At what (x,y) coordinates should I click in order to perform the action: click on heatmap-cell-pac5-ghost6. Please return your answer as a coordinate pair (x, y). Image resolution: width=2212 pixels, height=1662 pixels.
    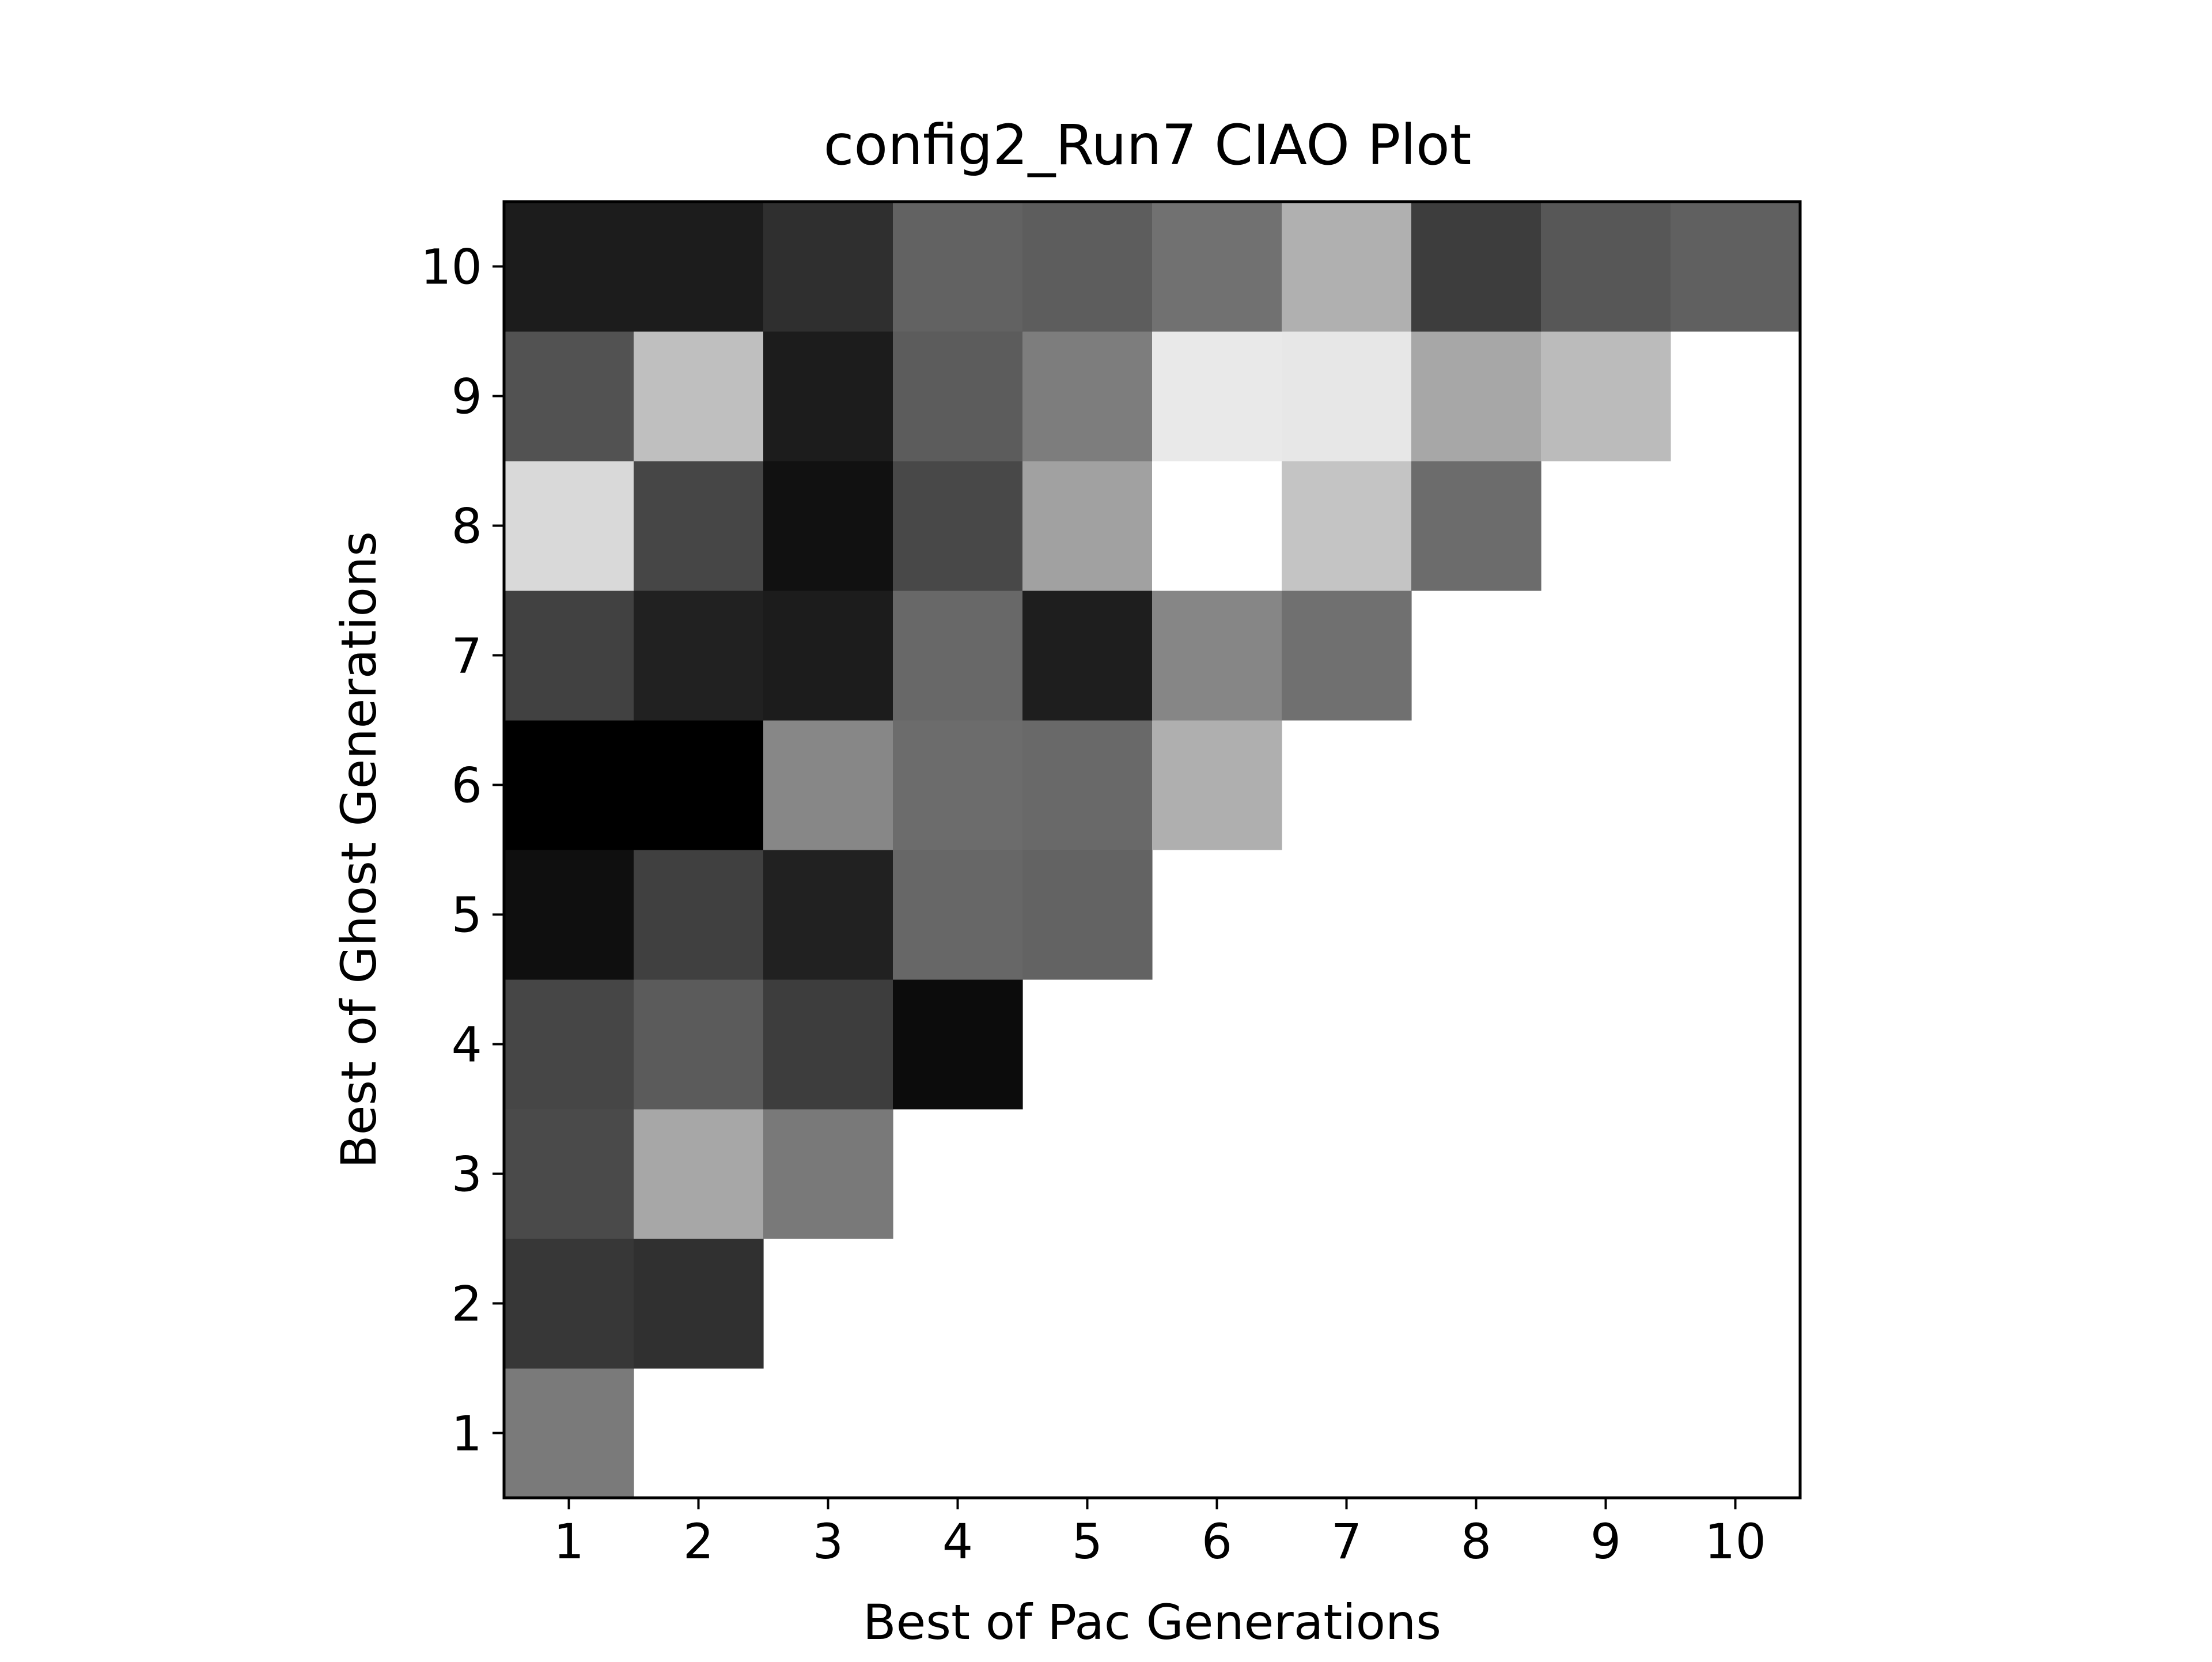
    Looking at the image, I should click on (1087, 785).